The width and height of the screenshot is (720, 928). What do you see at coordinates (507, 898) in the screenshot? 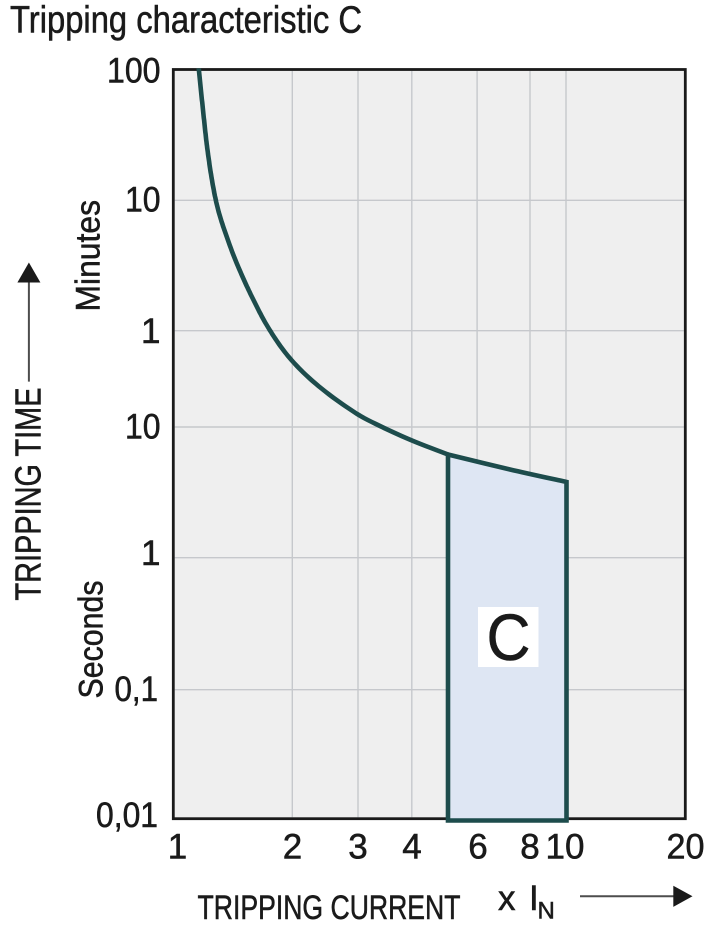
I see `svg-text: x` at bounding box center [507, 898].